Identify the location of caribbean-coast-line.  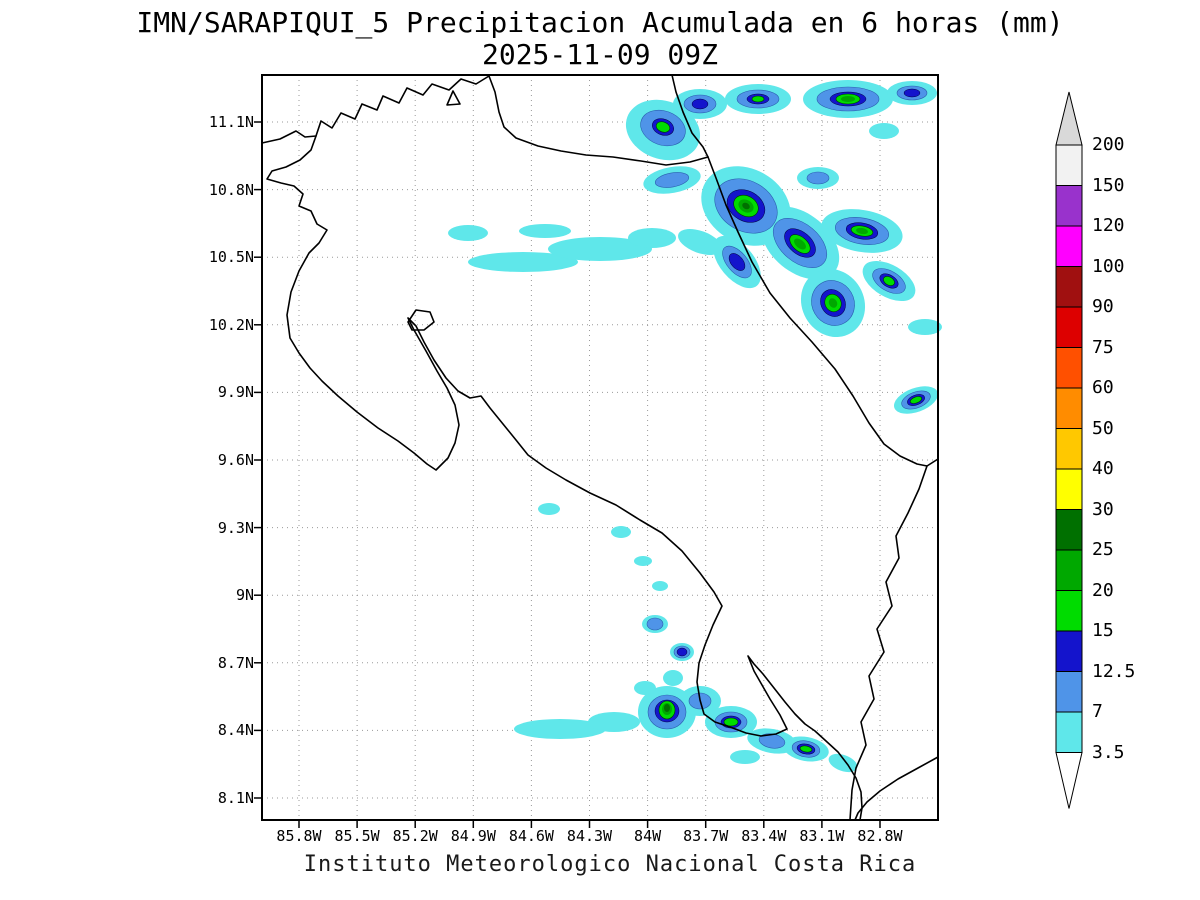
(805, 270).